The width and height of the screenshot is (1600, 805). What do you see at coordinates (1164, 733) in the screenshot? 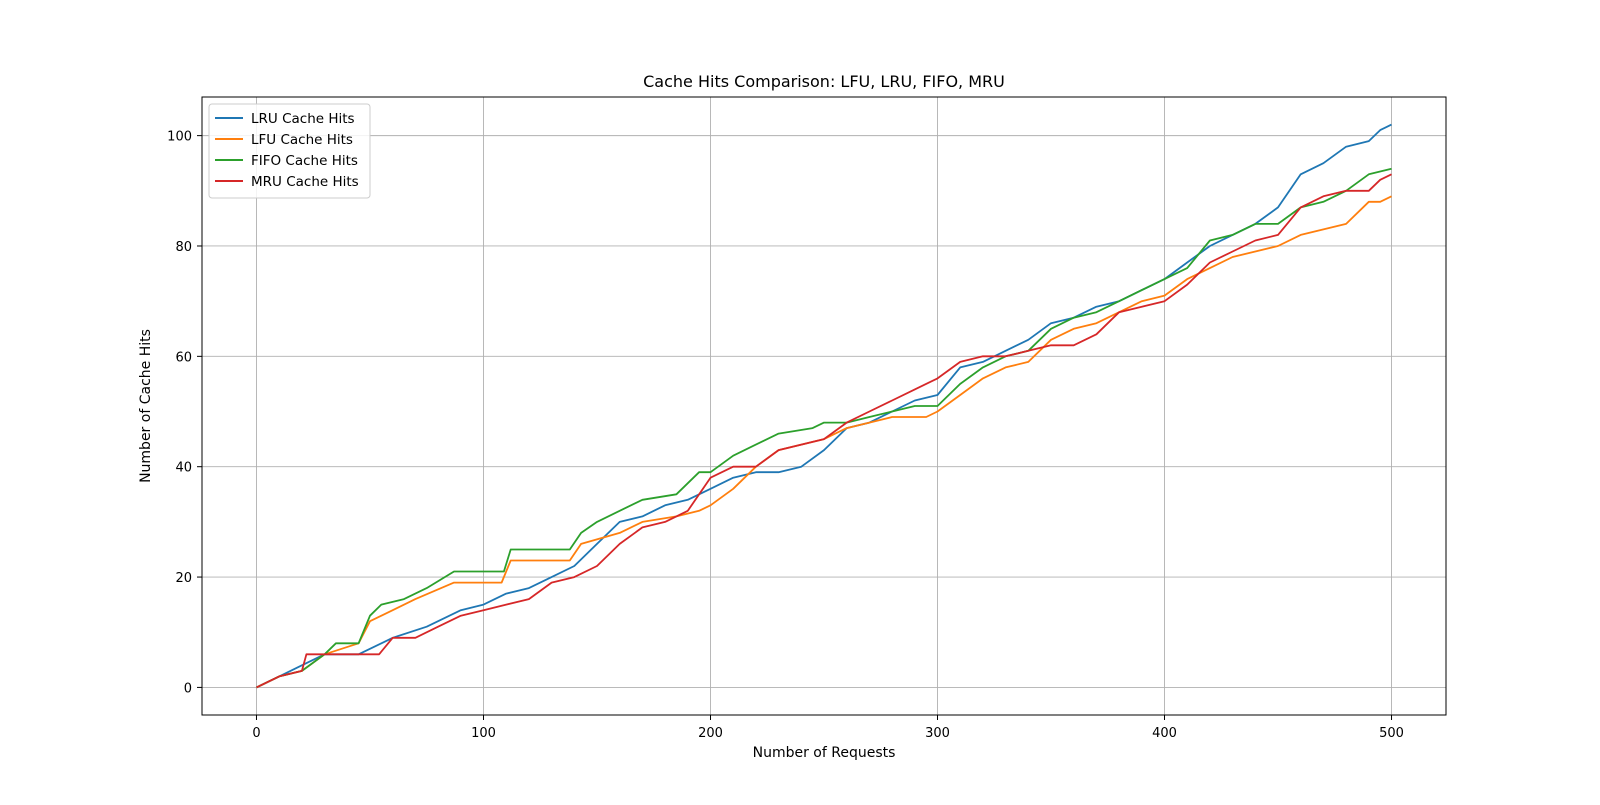
I see `x-tick-label: 400` at bounding box center [1164, 733].